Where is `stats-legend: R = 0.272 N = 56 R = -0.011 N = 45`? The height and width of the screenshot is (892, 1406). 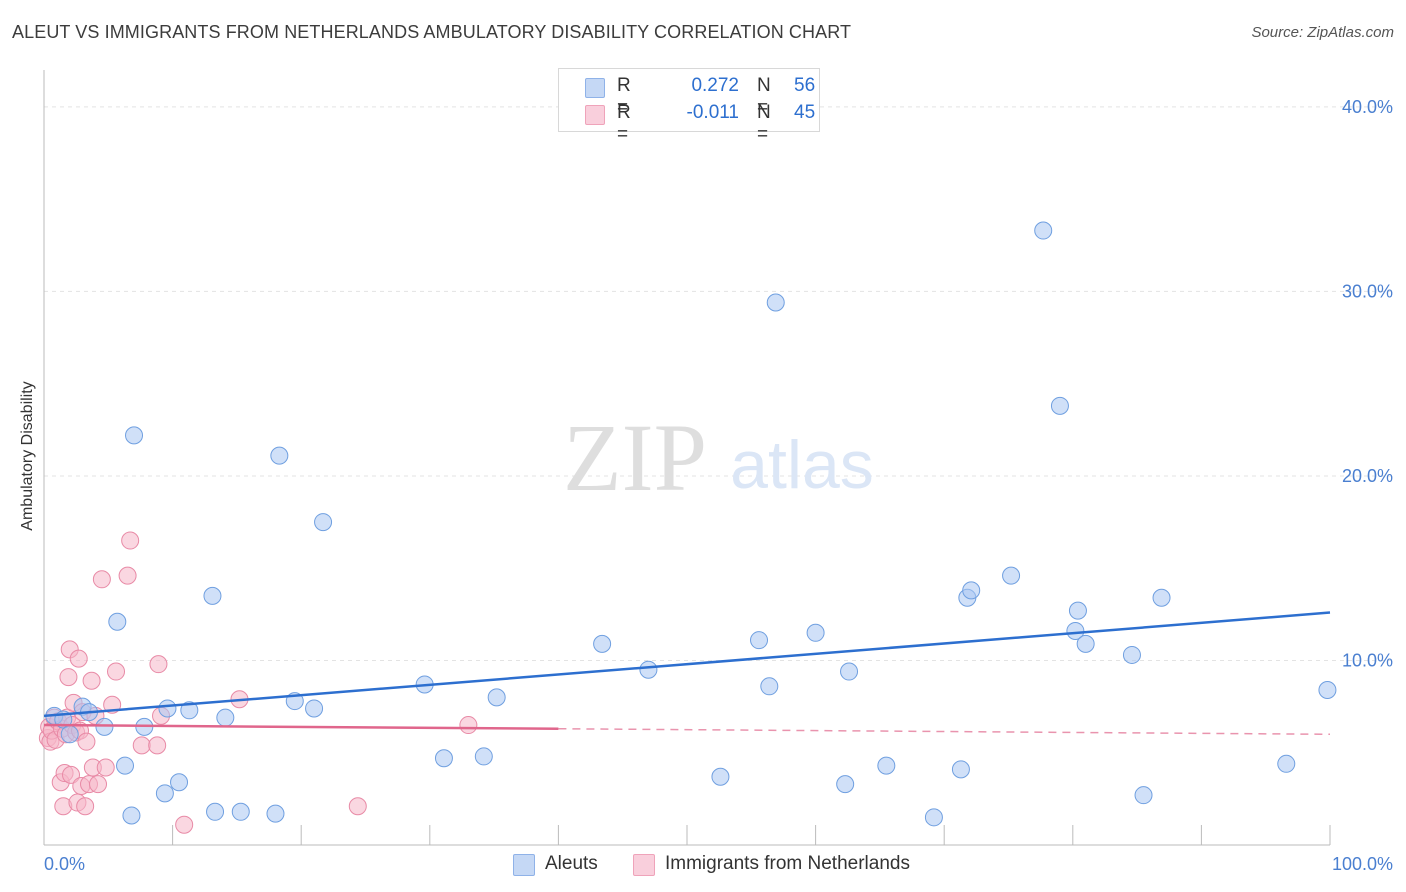
stats-legend: R = 0.272 N = 56 R = -0.011 N = 45 is located at coordinates (689, 106).